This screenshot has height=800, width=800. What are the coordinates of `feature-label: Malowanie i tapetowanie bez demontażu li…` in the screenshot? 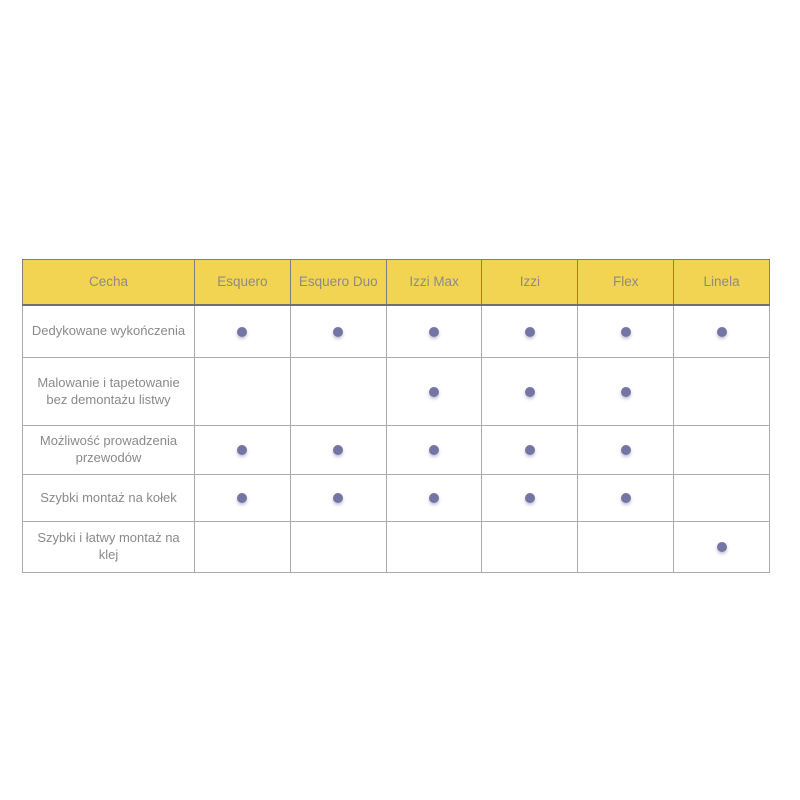 It's located at (108, 391).